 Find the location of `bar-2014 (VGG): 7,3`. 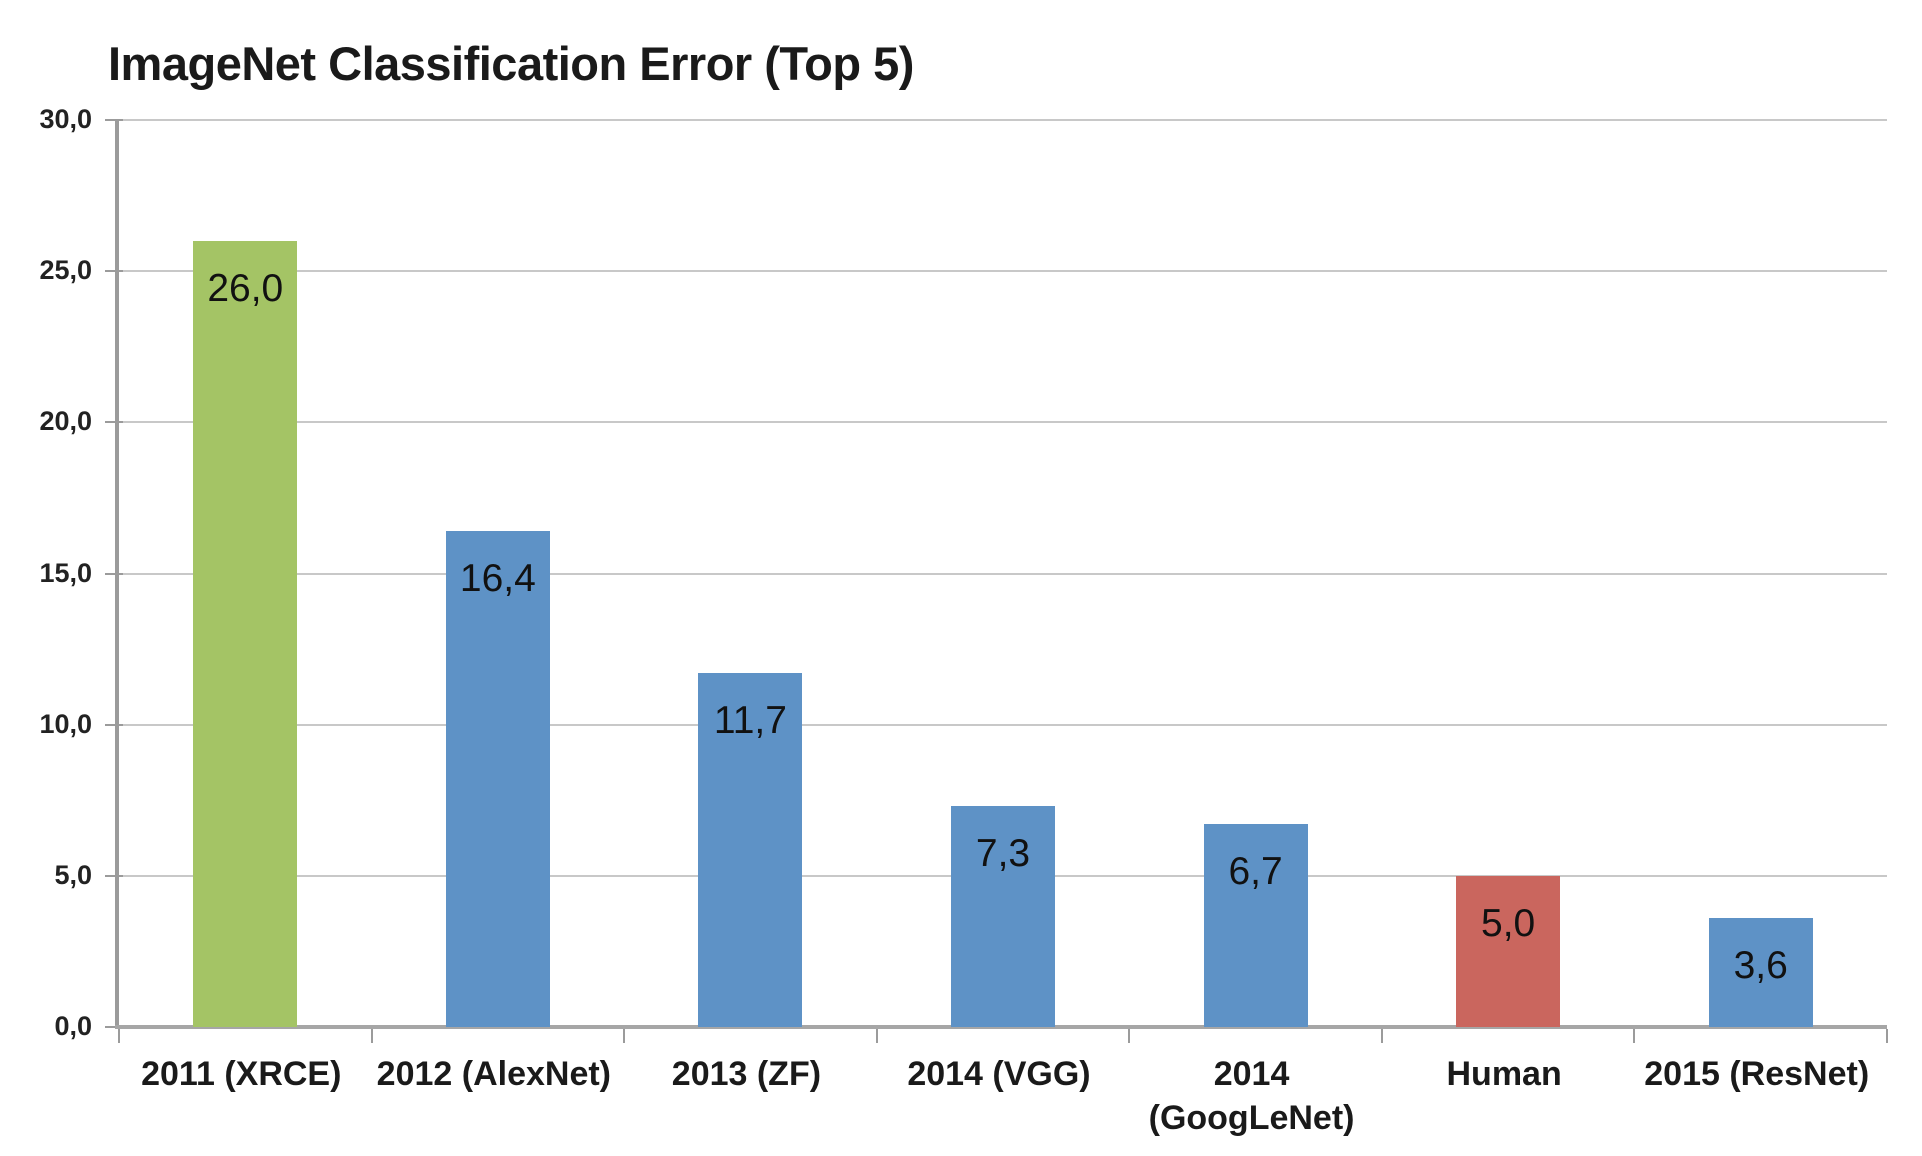

bar-2014 (VGG): 7,3 is located at coordinates (1003, 916).